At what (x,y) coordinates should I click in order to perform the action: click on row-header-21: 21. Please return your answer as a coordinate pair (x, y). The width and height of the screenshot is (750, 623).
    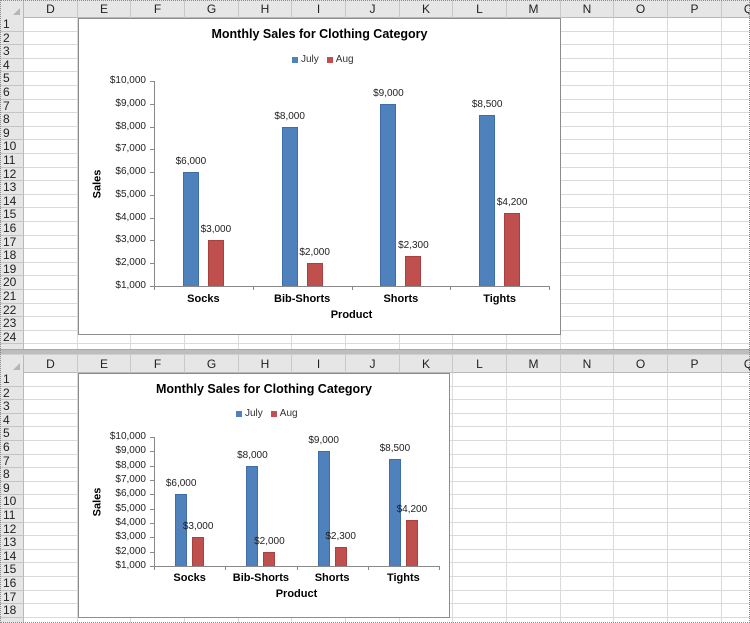
    Looking at the image, I should click on (12, 297).